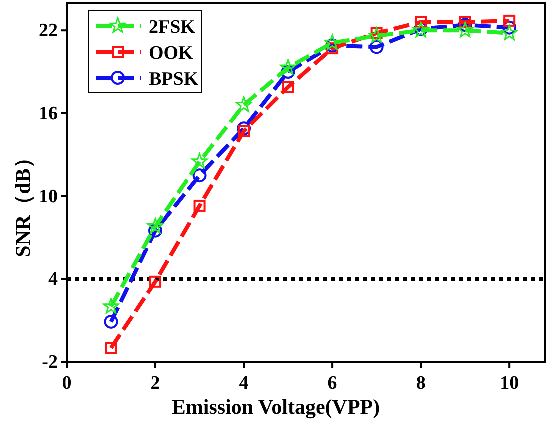 This screenshot has width=546, height=423. I want to click on y-axis-title: SNR（dB）, so click(23, 203).